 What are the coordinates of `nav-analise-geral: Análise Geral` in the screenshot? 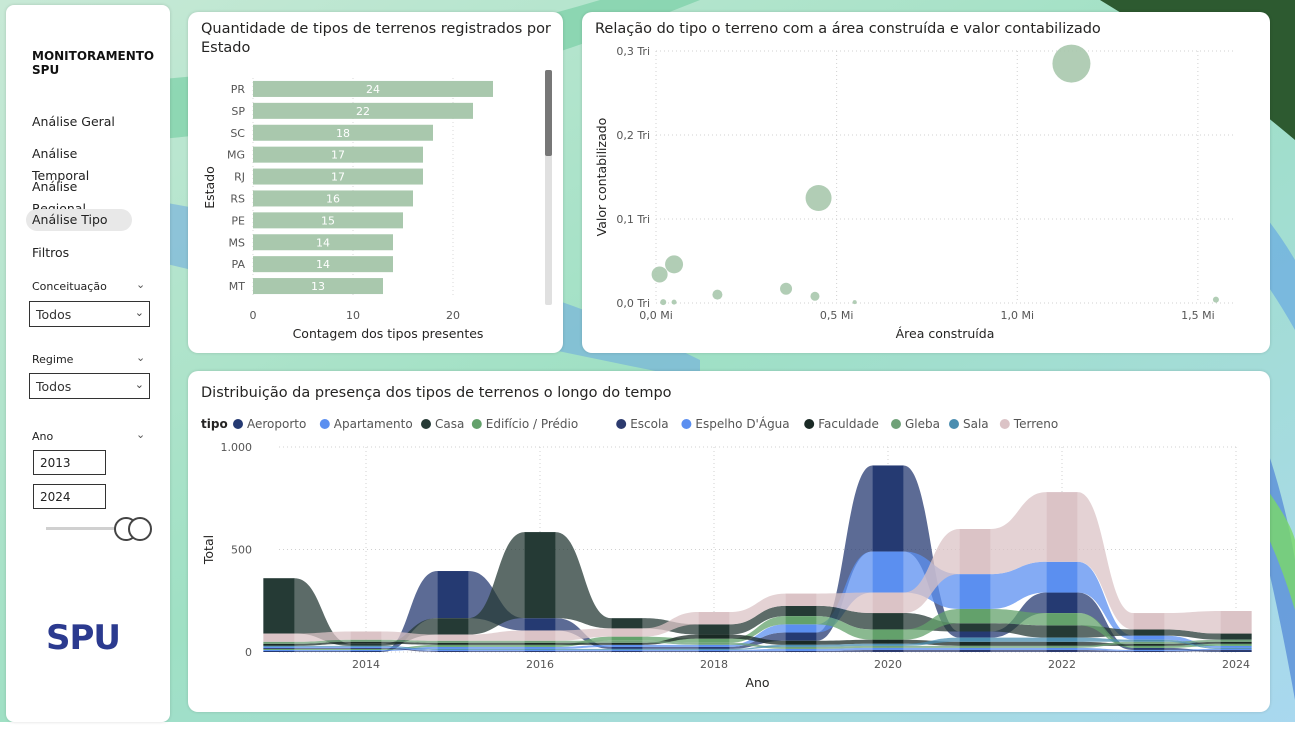 It's located at (73, 121).